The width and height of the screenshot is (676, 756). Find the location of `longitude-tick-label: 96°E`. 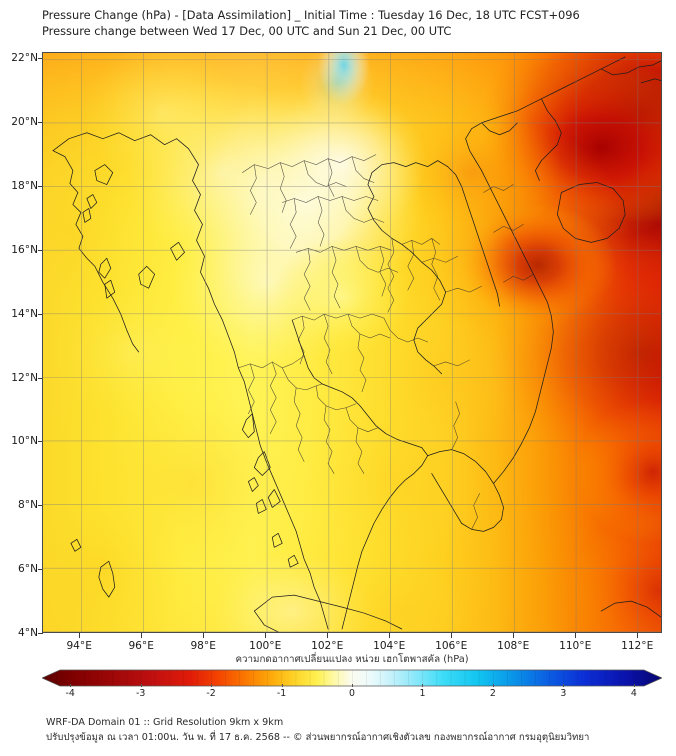

longitude-tick-label: 96°E is located at coordinates (141, 646).